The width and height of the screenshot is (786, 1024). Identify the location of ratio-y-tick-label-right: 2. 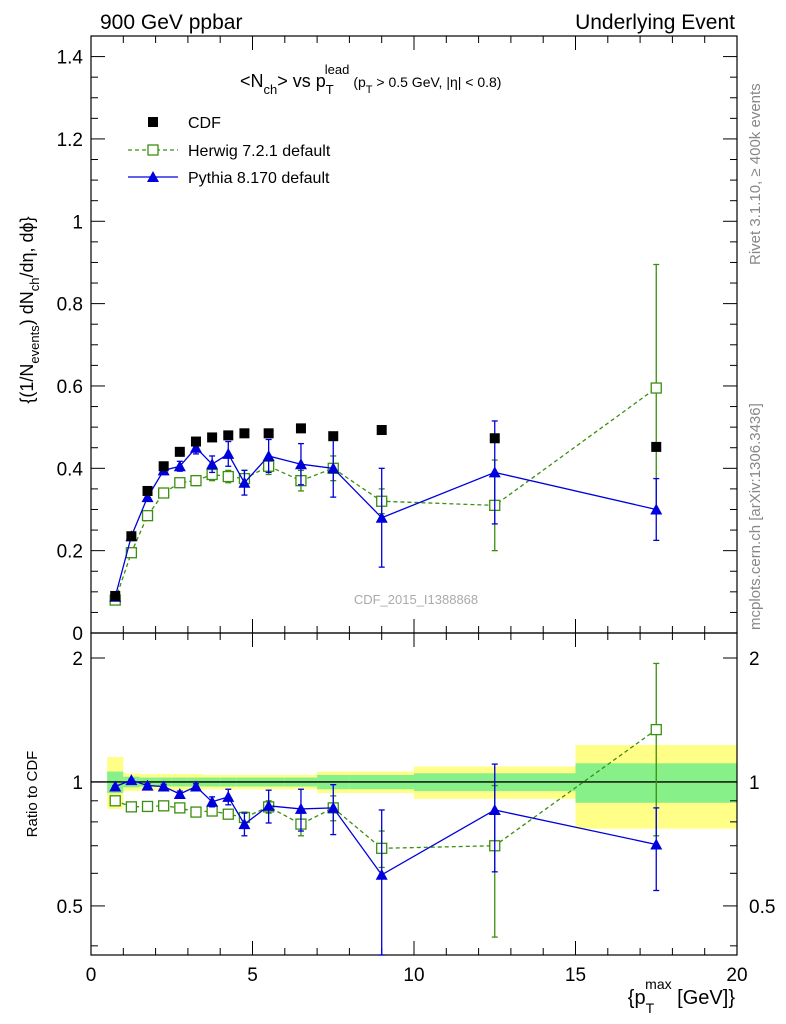
(754, 659).